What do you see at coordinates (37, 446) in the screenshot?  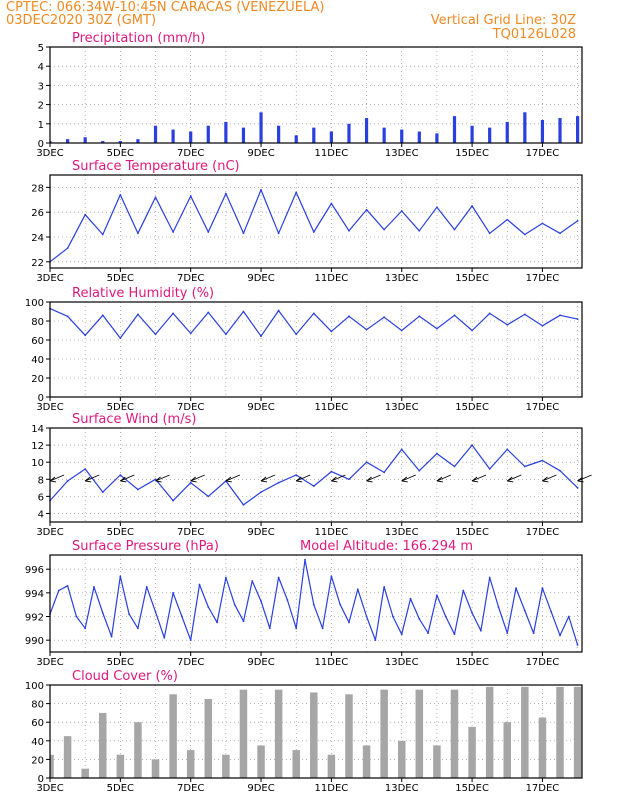 I see `y-tick-label: 12` at bounding box center [37, 446].